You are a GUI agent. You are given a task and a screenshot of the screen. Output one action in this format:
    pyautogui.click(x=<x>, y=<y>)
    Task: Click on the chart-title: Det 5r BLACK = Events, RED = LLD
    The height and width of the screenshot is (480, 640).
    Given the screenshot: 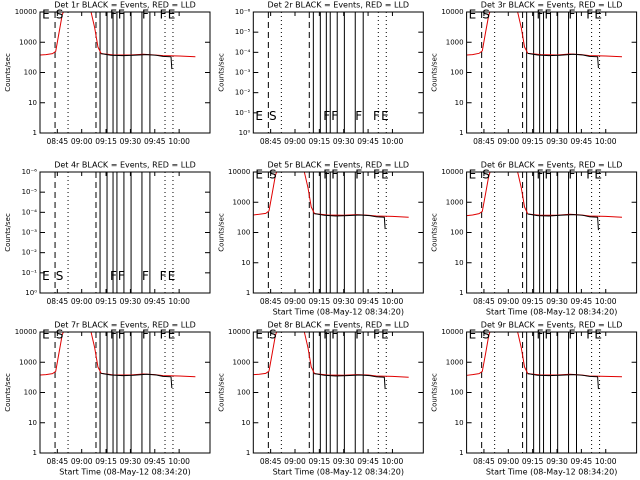 What is the action you would take?
    pyautogui.click(x=339, y=165)
    